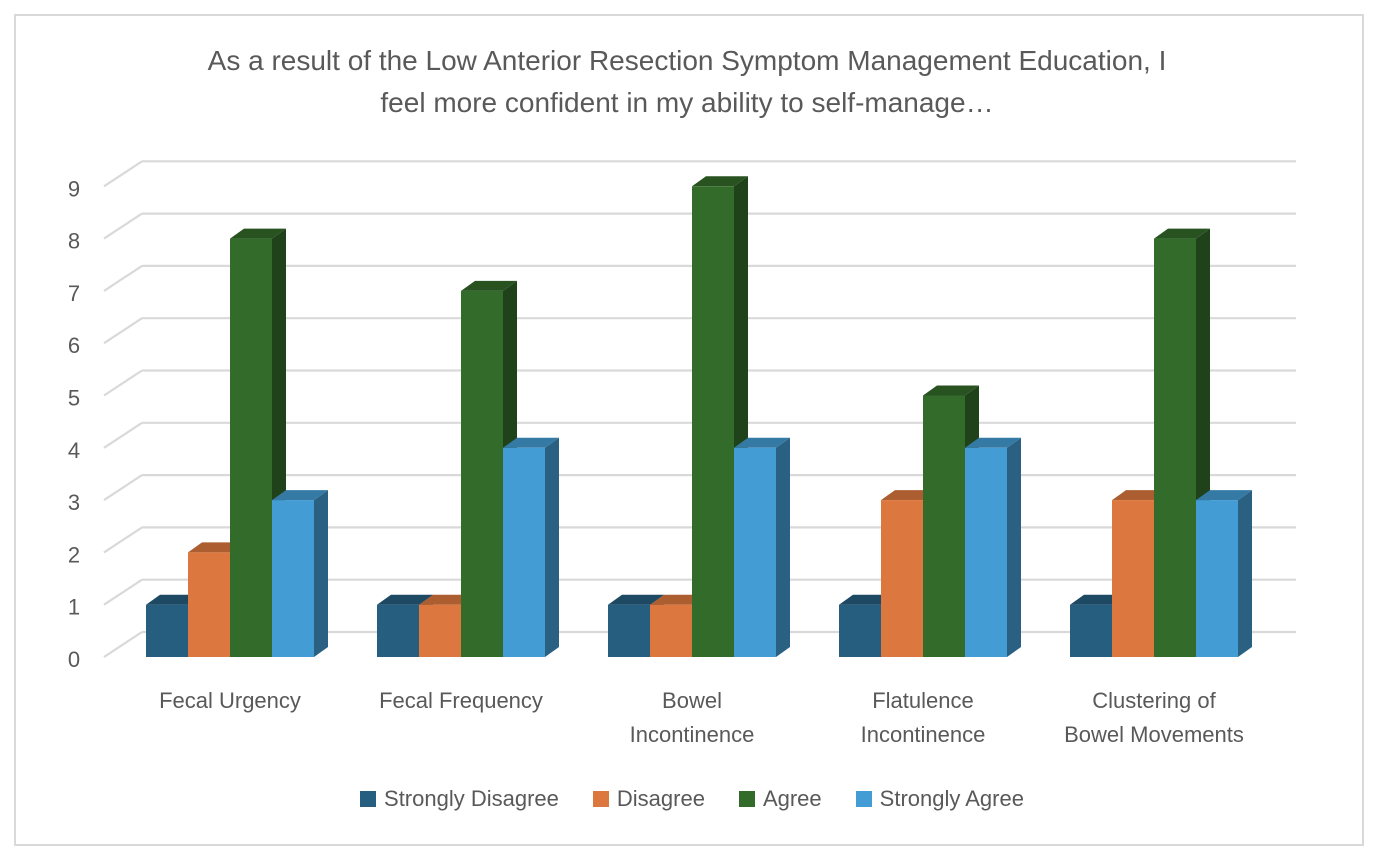 The image size is (1384, 862). Describe the element at coordinates (923, 700) in the screenshot. I see `x-tick-label: Flatulence` at that location.